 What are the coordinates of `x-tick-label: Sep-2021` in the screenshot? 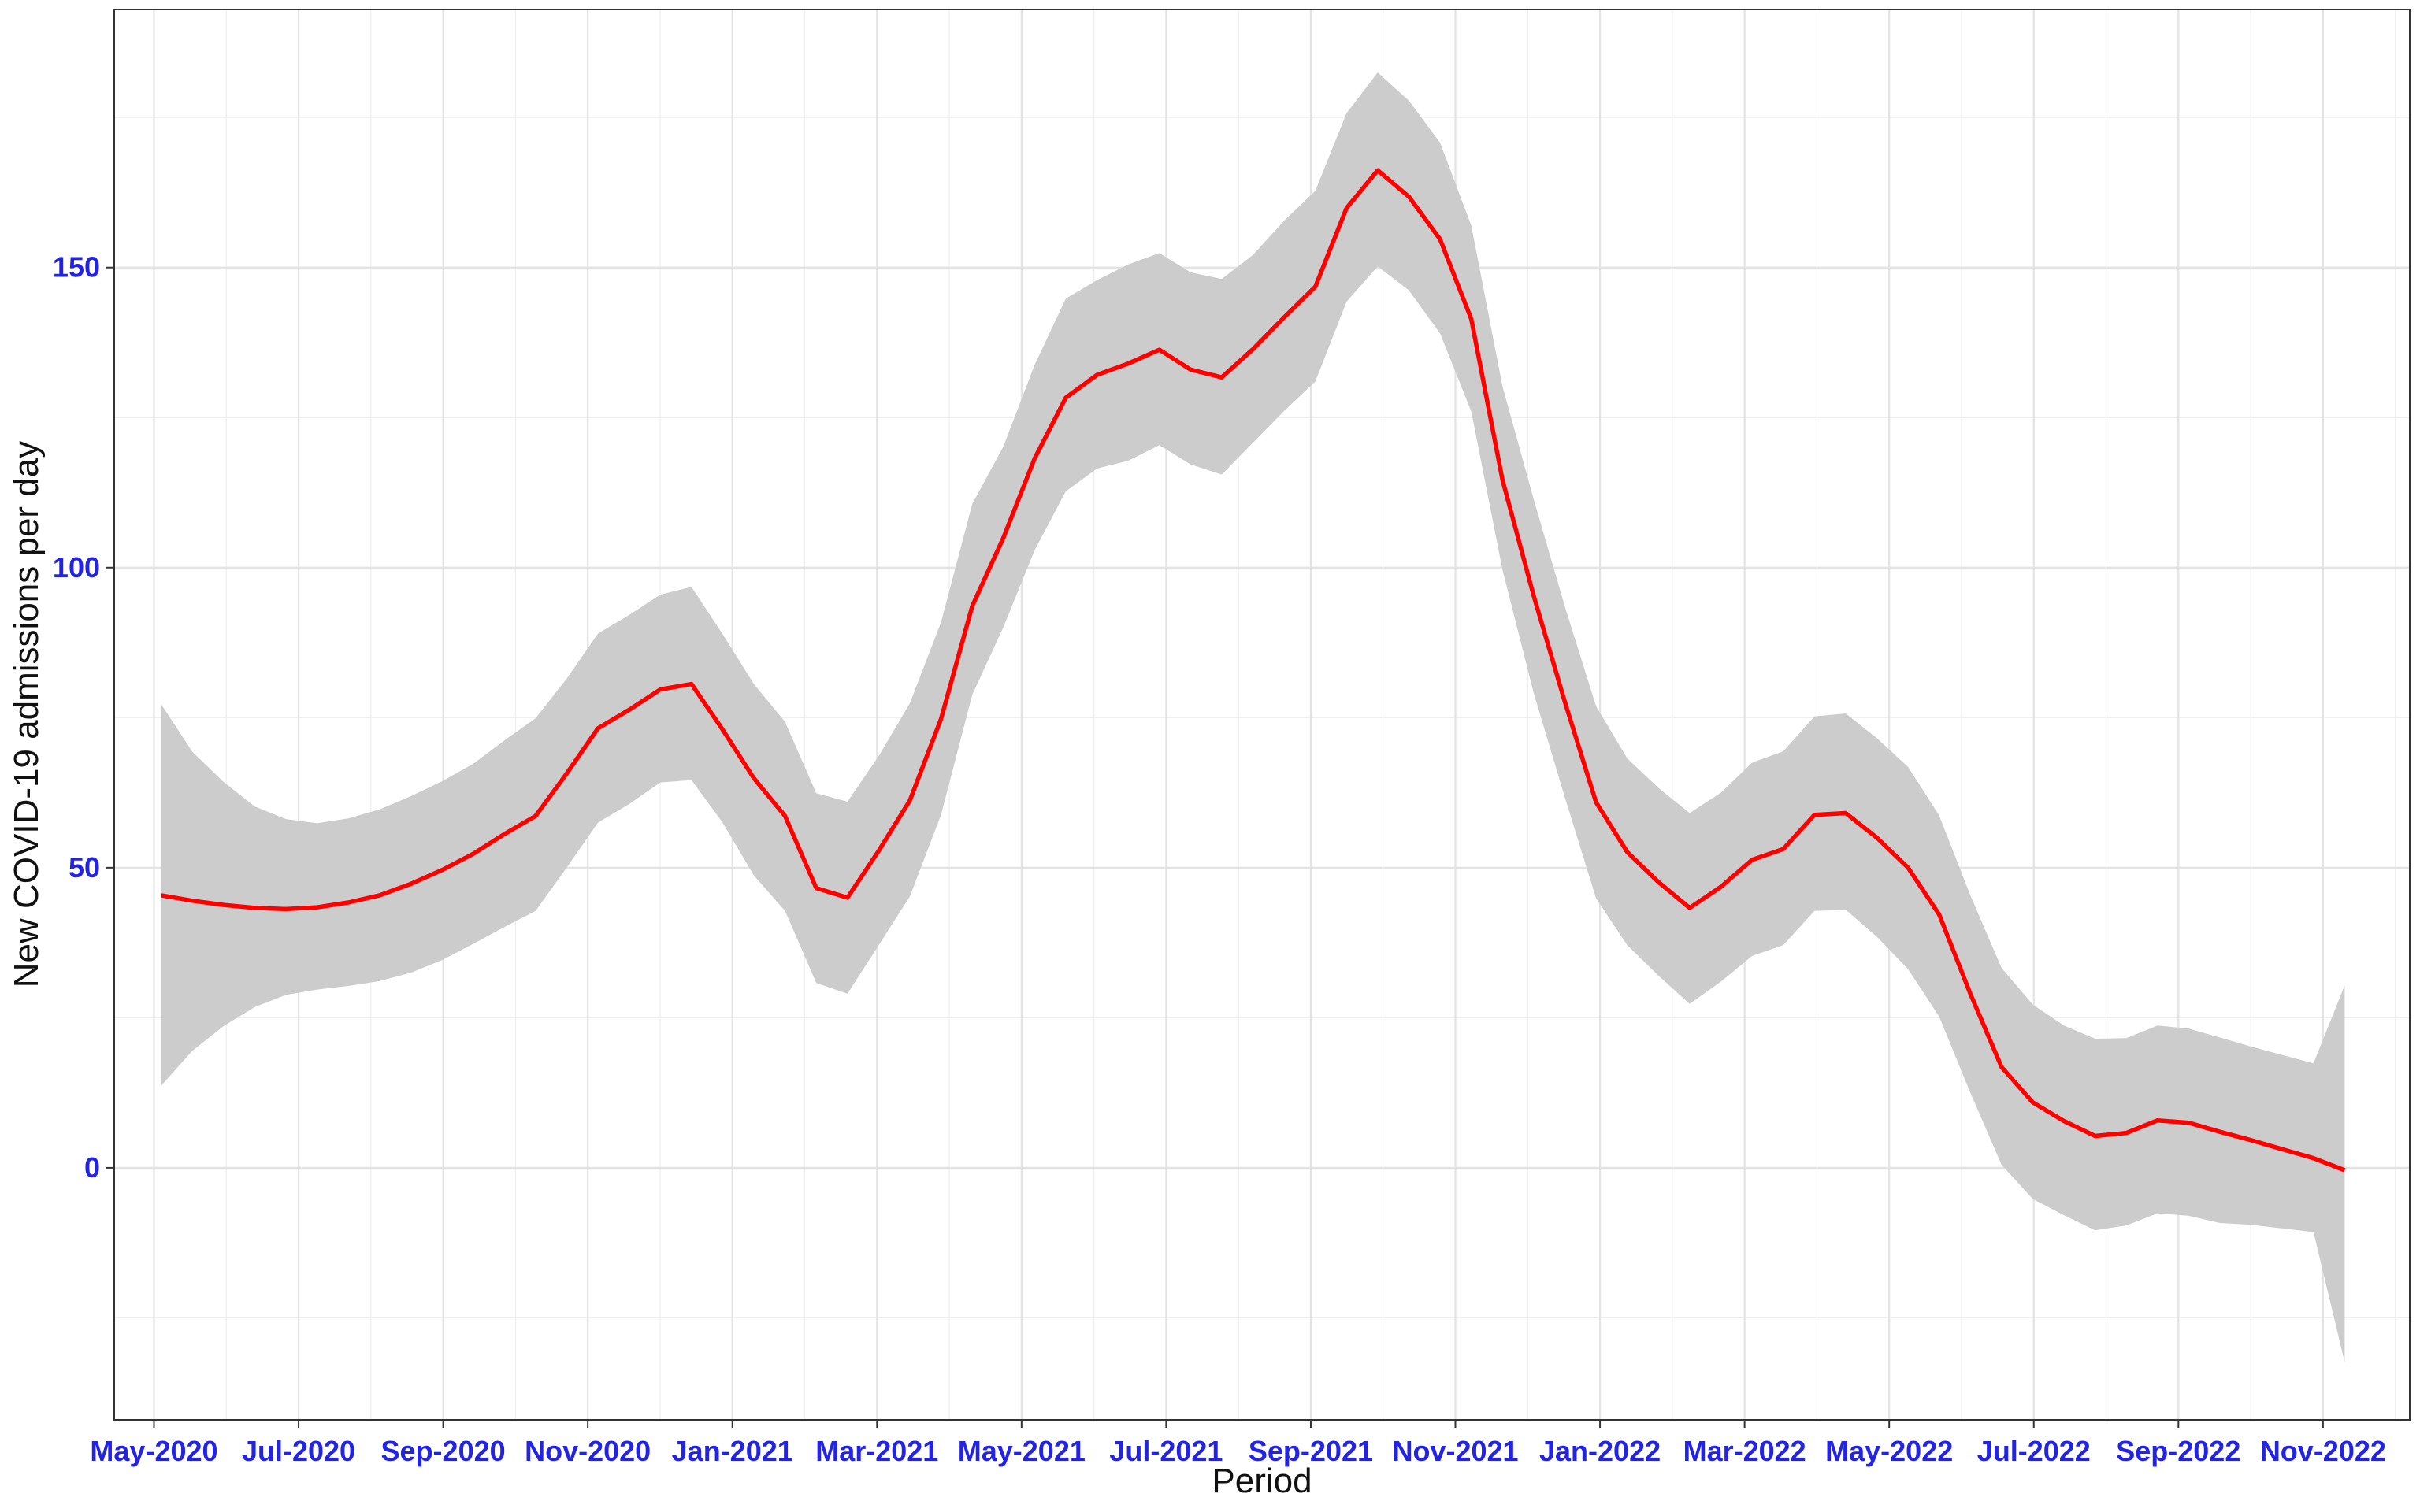 It's located at (1311, 1451).